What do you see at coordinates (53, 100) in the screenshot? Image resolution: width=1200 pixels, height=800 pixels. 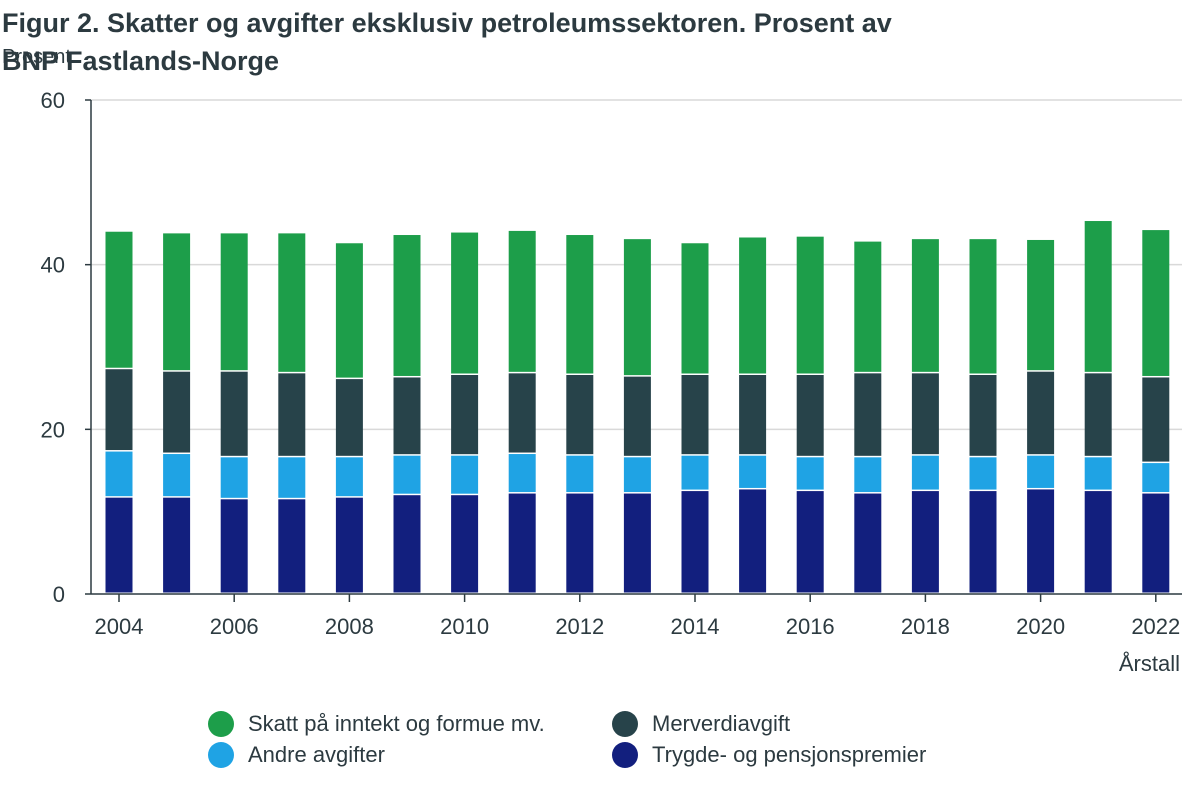 I see `y-tick-label-60: 60` at bounding box center [53, 100].